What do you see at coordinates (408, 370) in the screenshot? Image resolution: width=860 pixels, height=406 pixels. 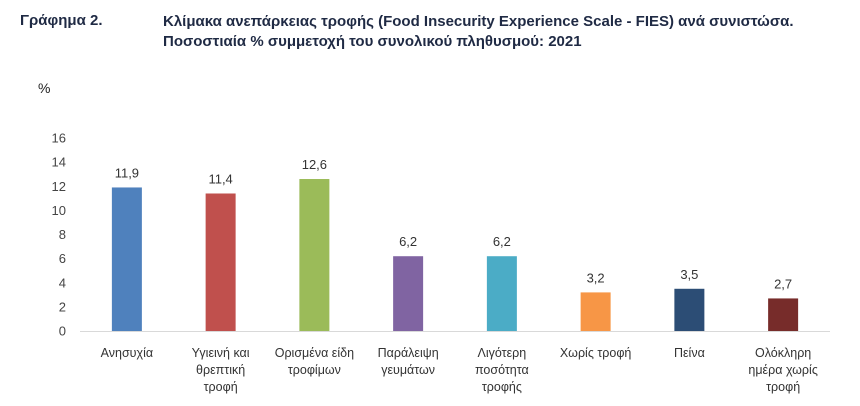 I see `x-tick-label: γευμάτων` at bounding box center [408, 370].